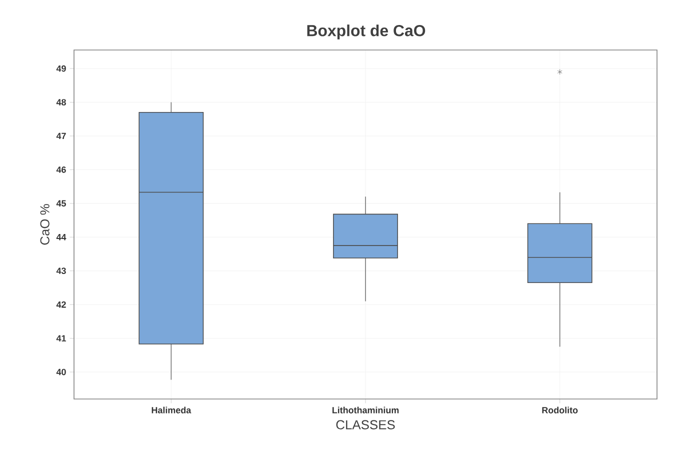  I want to click on y-tick-label: 49, so click(61, 68).